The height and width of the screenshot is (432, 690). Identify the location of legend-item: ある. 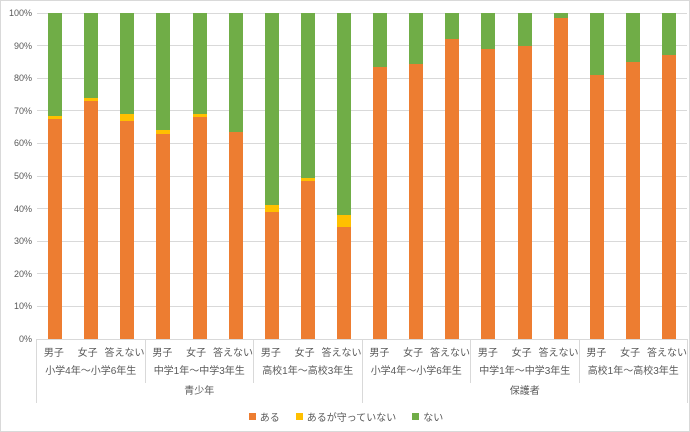
(264, 416).